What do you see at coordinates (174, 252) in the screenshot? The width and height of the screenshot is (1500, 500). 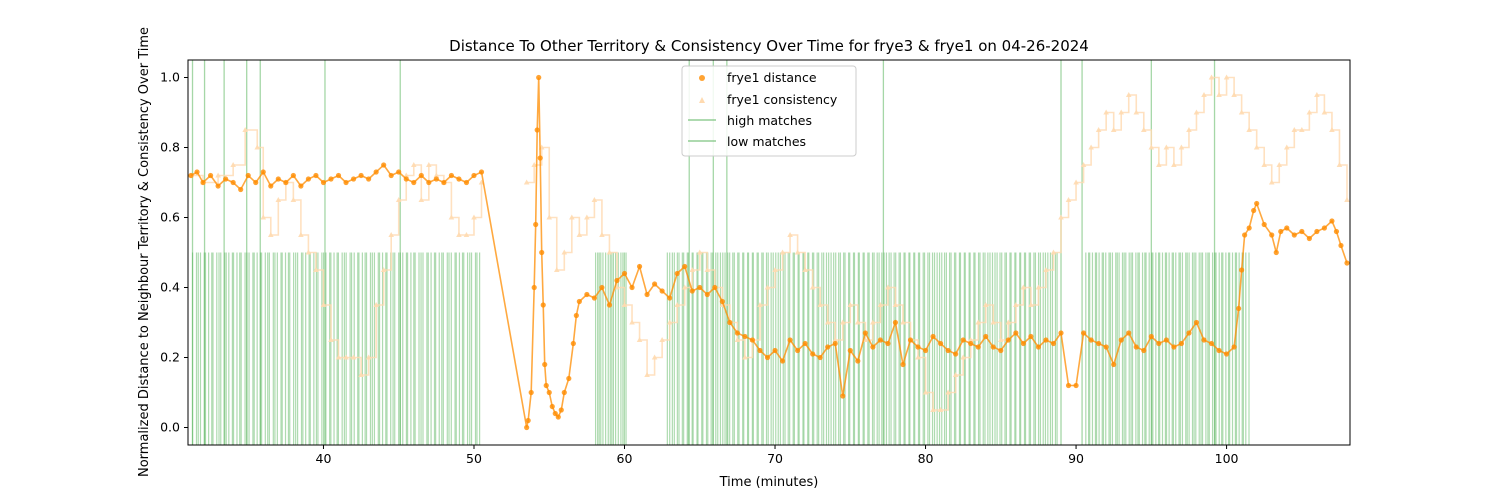 I see `y-axis-ticks: 0.0 0.2 0.4 0.6 0.8 1.0` at bounding box center [174, 252].